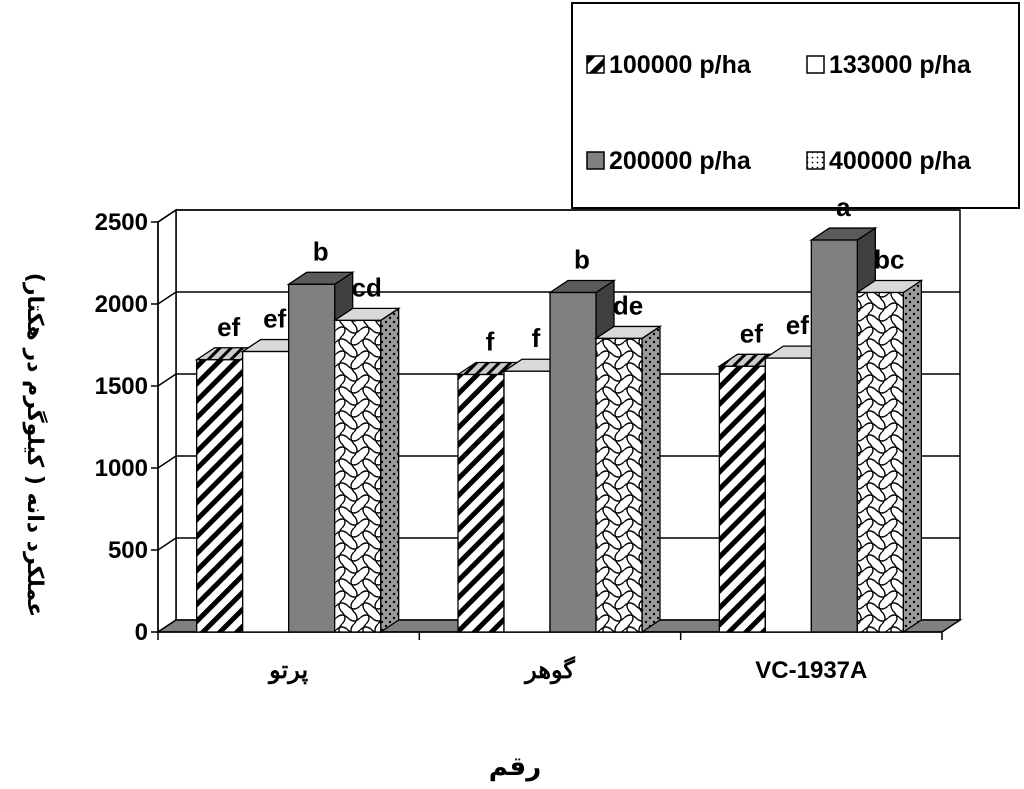 Image resolution: width=1024 pixels, height=789 pixels. What do you see at coordinates (680, 161) in the screenshot?
I see `legend-label-3: 200000 p/ha` at bounding box center [680, 161].